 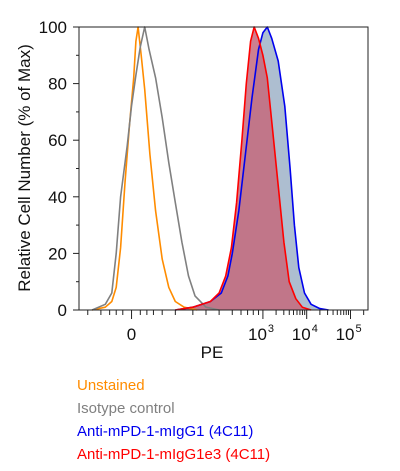 What do you see at coordinates (111, 385) in the screenshot?
I see `legend-item-unstained: Unstained` at bounding box center [111, 385].